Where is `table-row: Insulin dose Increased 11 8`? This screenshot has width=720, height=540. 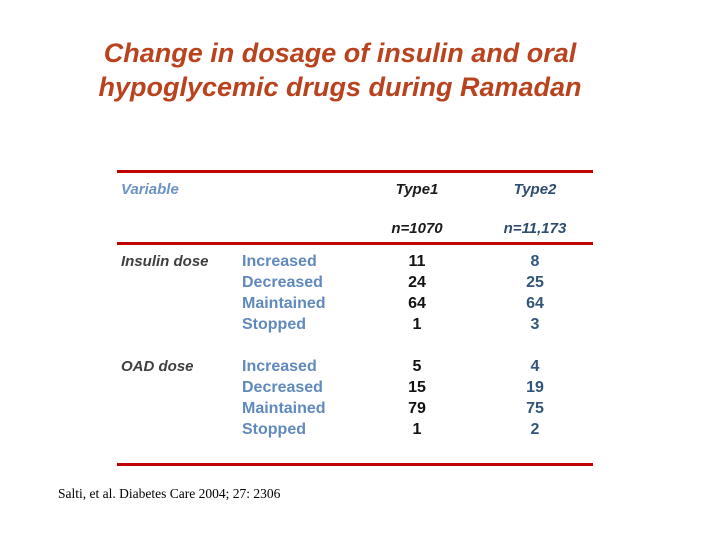
table-row: Insulin dose Increased 11 8 is located at coordinates (355, 261).